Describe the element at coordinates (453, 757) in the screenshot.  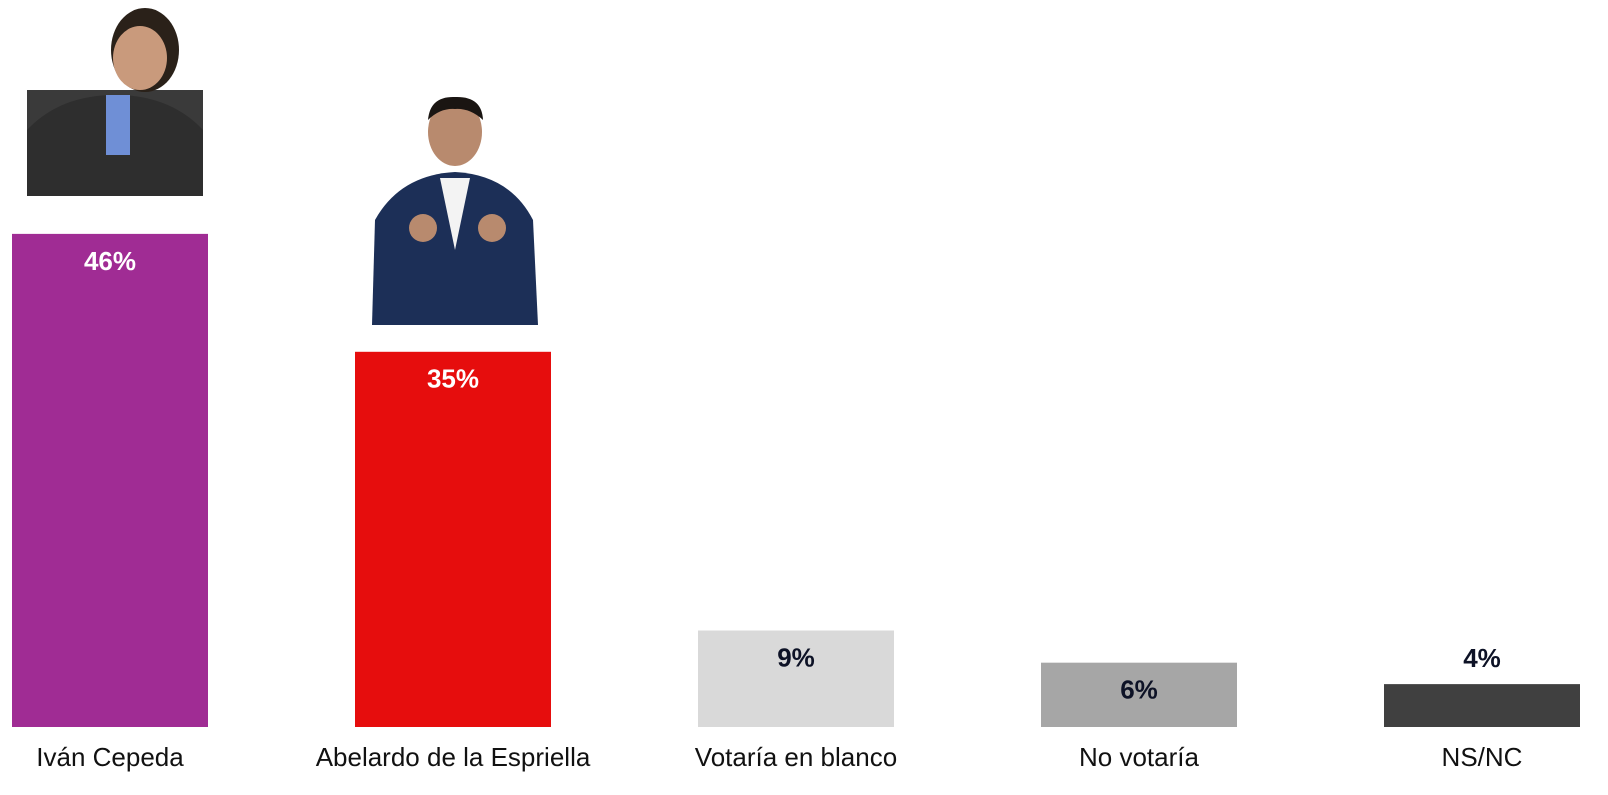
I see `x-tick-label: Abelardo de la Espriella` at that location.